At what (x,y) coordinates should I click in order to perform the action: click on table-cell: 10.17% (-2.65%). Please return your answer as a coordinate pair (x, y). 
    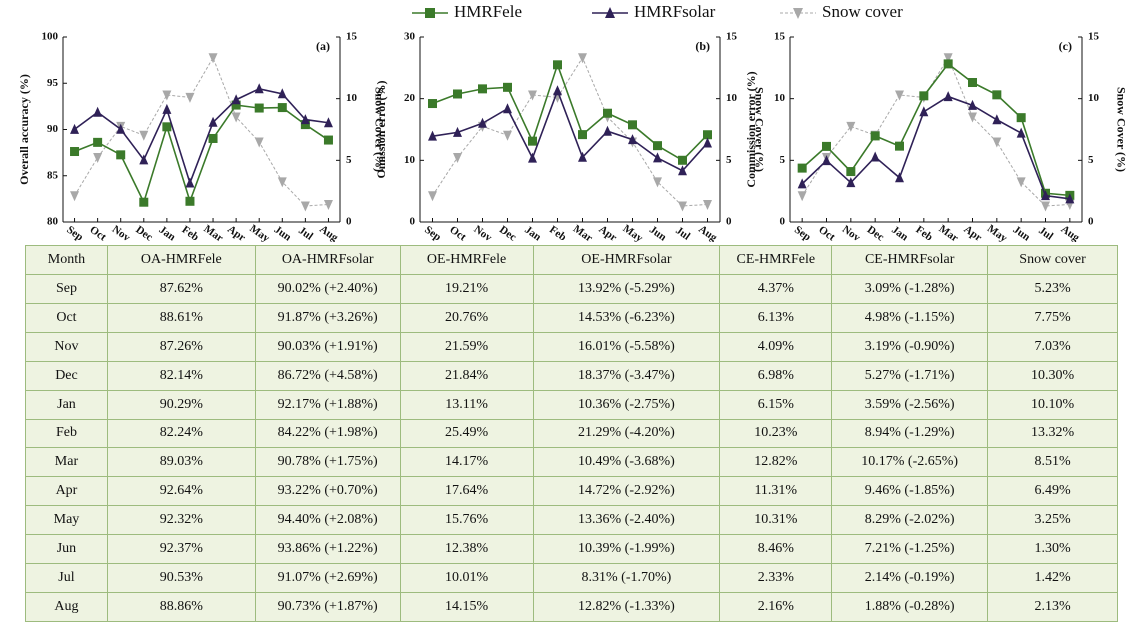
    Looking at the image, I should click on (910, 462).